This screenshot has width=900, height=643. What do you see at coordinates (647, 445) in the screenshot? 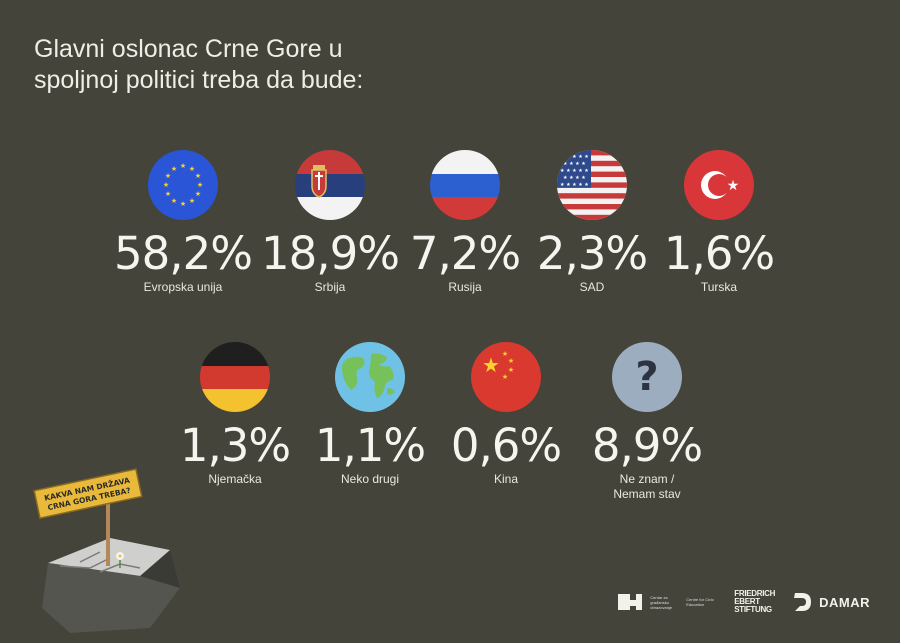
I see `percentage-value: 8,9%` at bounding box center [647, 445].